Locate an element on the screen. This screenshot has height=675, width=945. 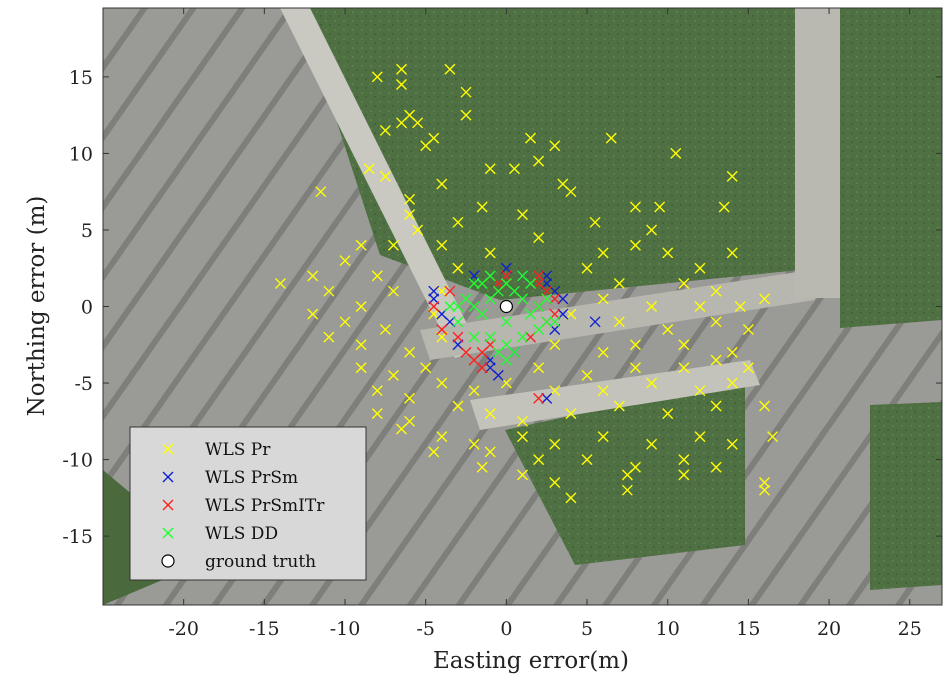
legend-marker is located at coordinates (168, 449).